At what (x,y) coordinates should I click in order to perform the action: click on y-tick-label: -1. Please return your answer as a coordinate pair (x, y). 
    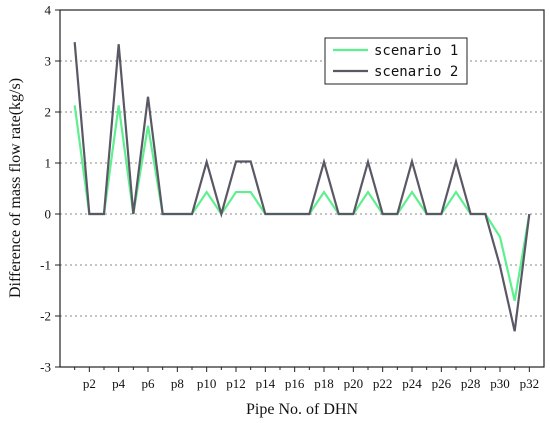
    Looking at the image, I should click on (45, 265).